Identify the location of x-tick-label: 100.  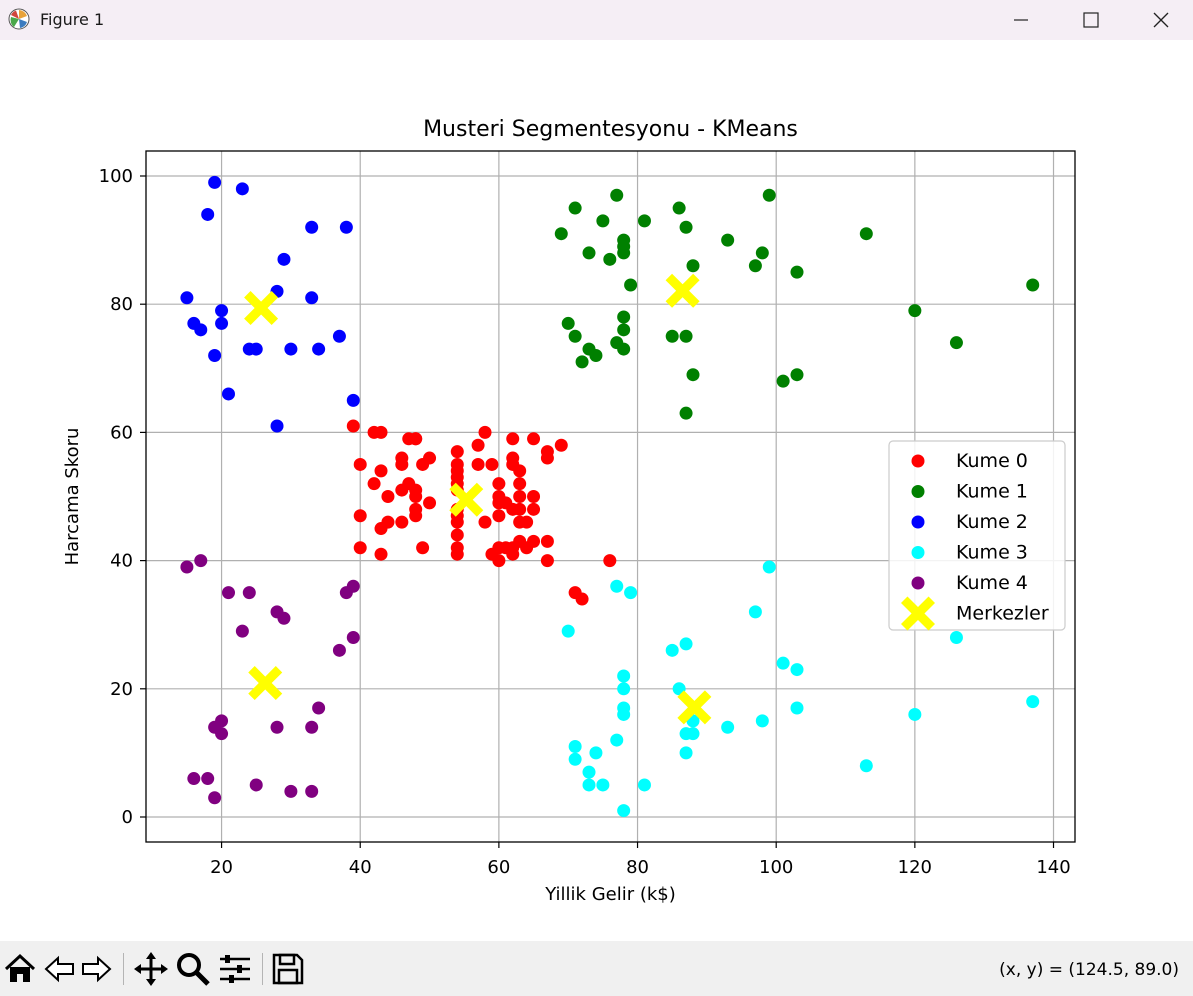
(776, 867).